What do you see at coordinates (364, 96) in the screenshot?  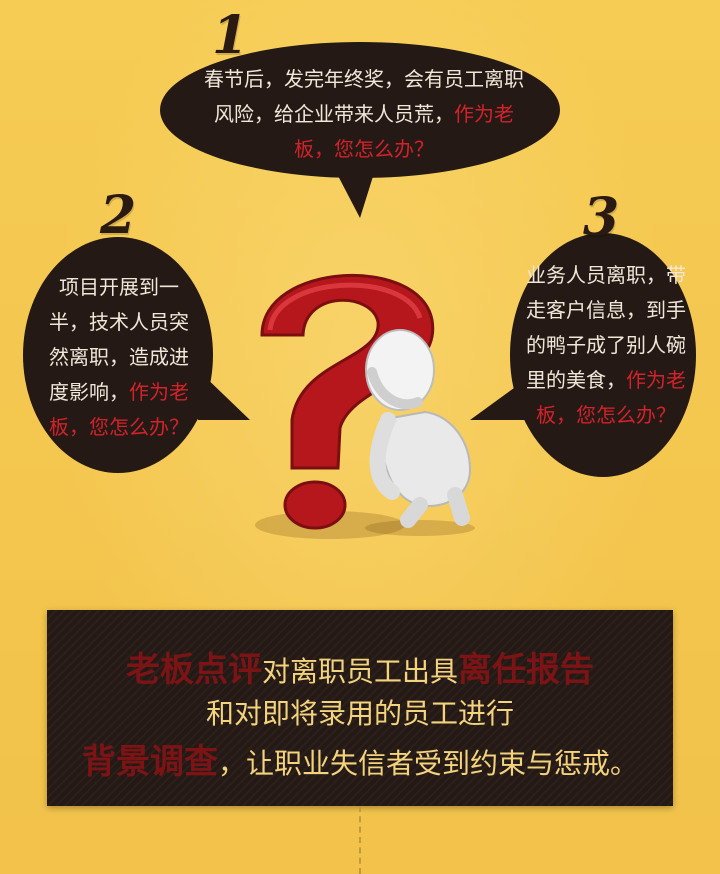 I see `bubble-text-1-plain: 春节后，发完年终奖，会有员工离职风险，给企业带来人员荒，` at bounding box center [364, 96].